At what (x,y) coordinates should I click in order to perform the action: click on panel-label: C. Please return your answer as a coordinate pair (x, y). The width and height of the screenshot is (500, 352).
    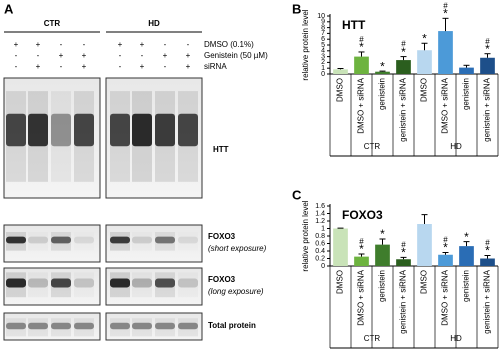
    Looking at the image, I should click on (297, 194).